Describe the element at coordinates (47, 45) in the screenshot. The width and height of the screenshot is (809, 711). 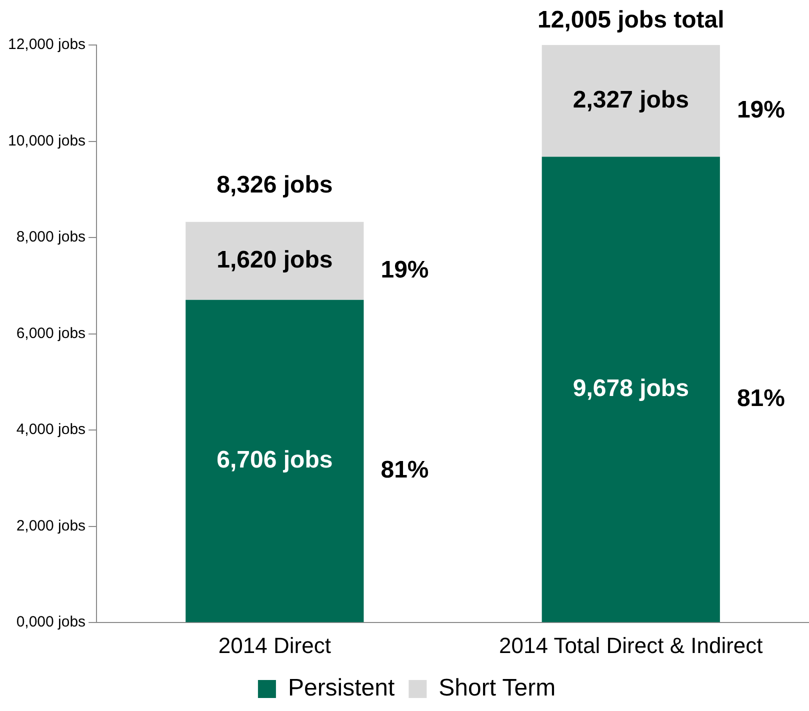
I see `y-tick-label: 12,000 jobs` at that location.